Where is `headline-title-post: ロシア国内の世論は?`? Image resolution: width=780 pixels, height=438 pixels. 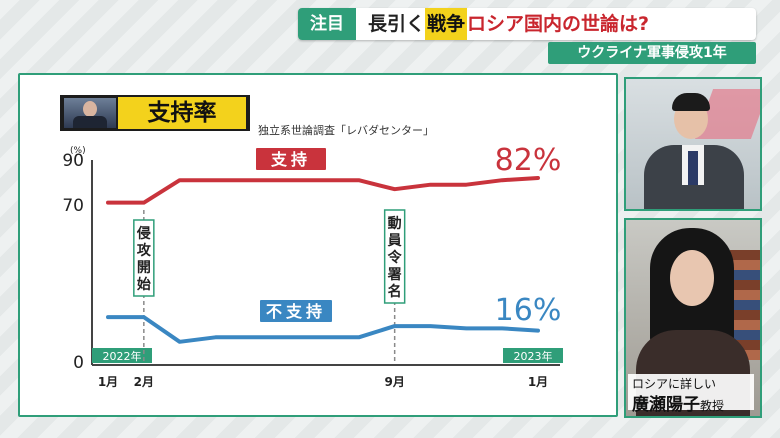 headline-title-post: ロシア国内の世論は? is located at coordinates (558, 24).